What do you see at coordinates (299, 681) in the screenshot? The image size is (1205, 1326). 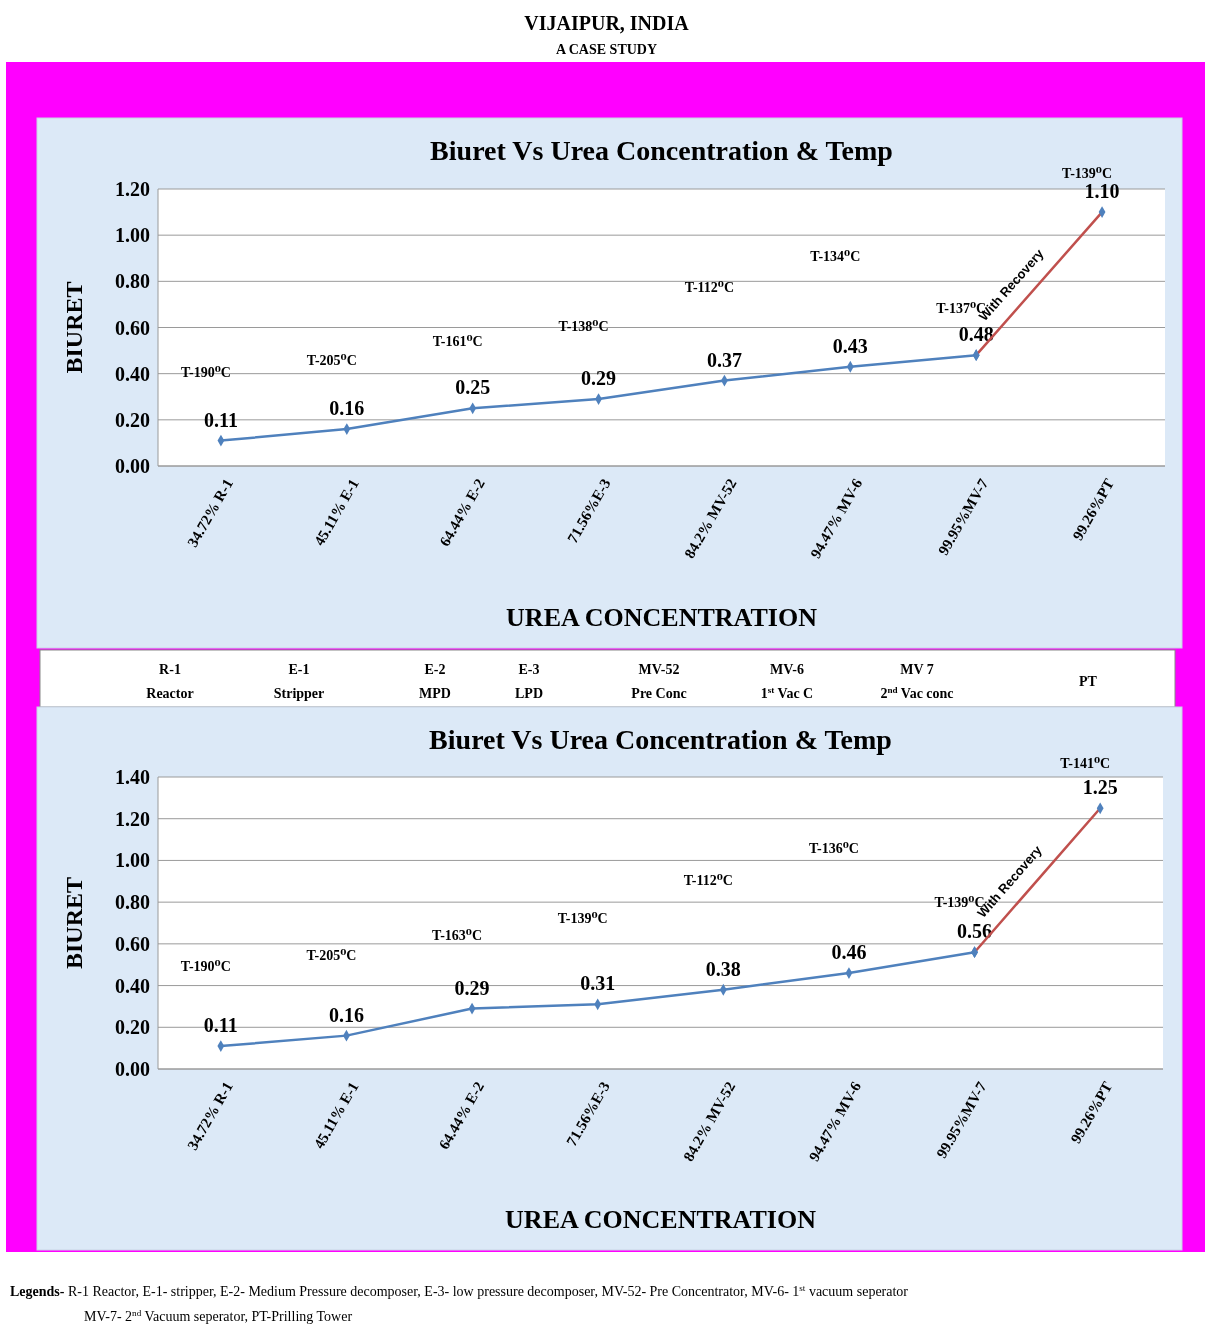 I see `text: E-1 Stripper` at bounding box center [299, 681].